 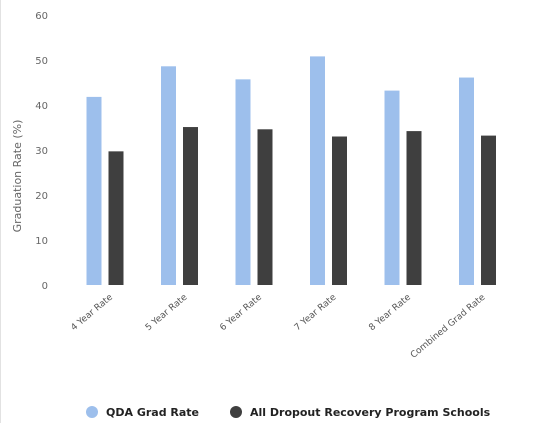 What do you see at coordinates (370, 412) in the screenshot?
I see `legend-label: All Dropout Recovery Program Schools` at bounding box center [370, 412].